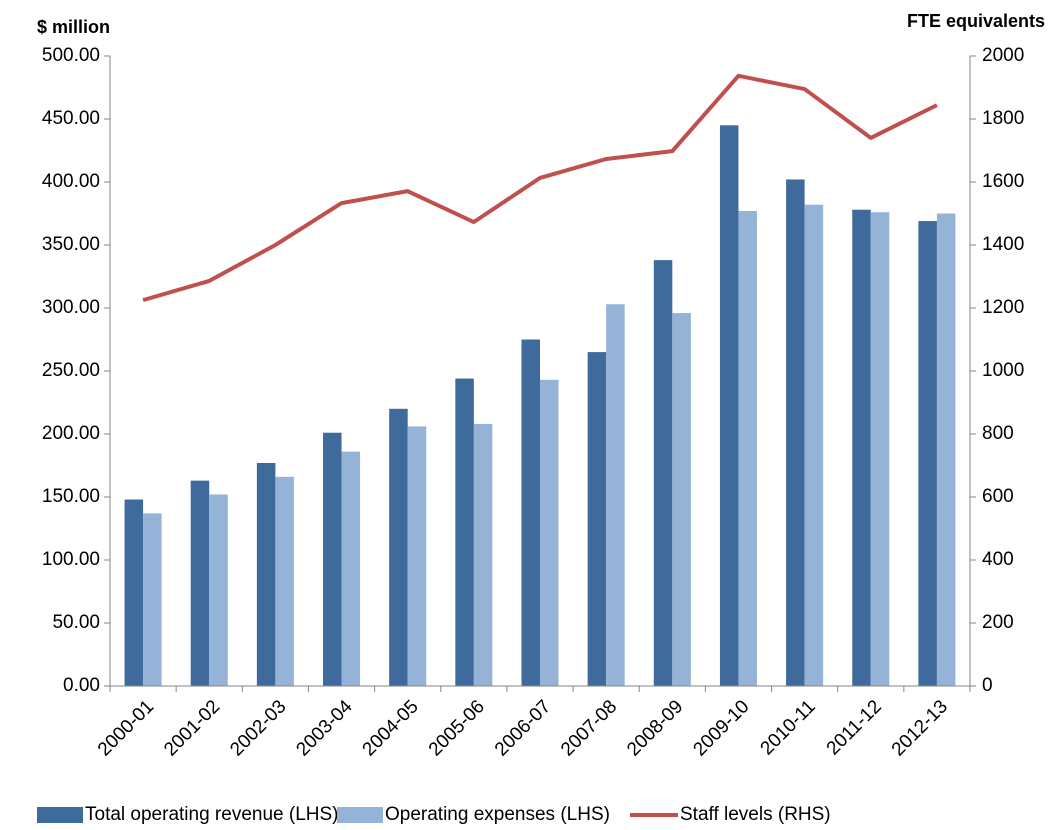 This screenshot has width=1049, height=830. What do you see at coordinates (71, 433) in the screenshot?
I see `y-tick-label: 200.00` at bounding box center [71, 433].